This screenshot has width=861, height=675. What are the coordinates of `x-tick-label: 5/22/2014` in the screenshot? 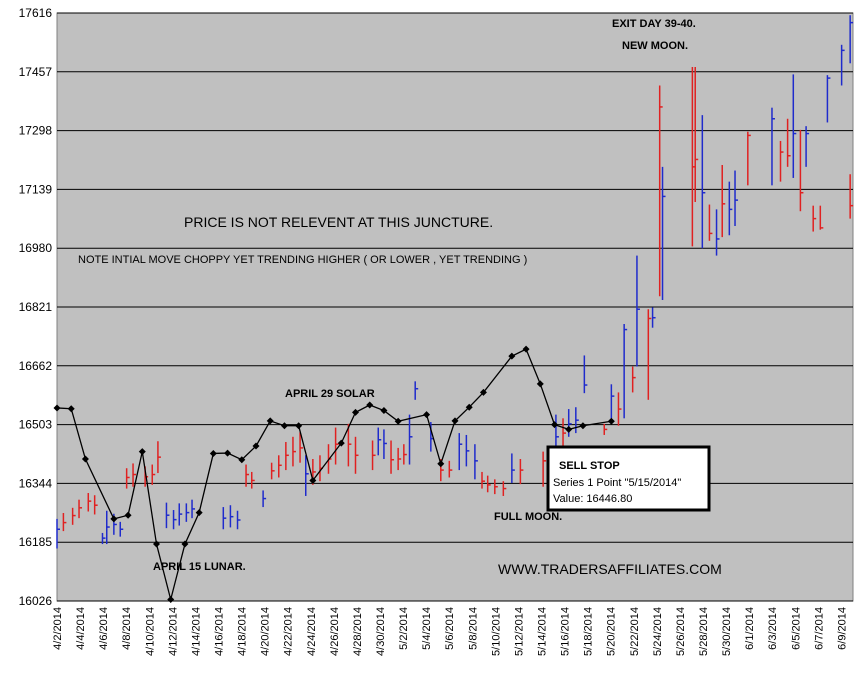 It's located at (635, 631).